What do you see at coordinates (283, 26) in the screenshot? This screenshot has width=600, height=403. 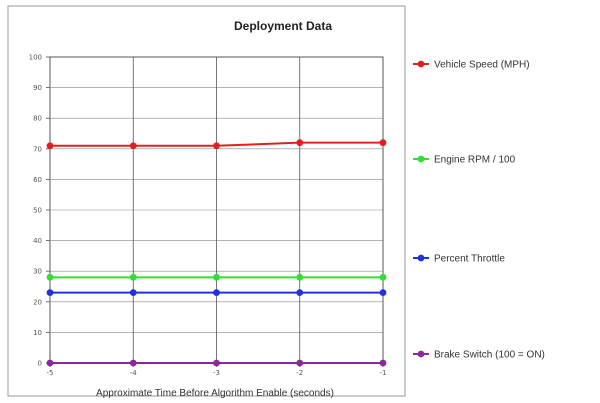 I see `chart-title: Deployment Data` at bounding box center [283, 26].